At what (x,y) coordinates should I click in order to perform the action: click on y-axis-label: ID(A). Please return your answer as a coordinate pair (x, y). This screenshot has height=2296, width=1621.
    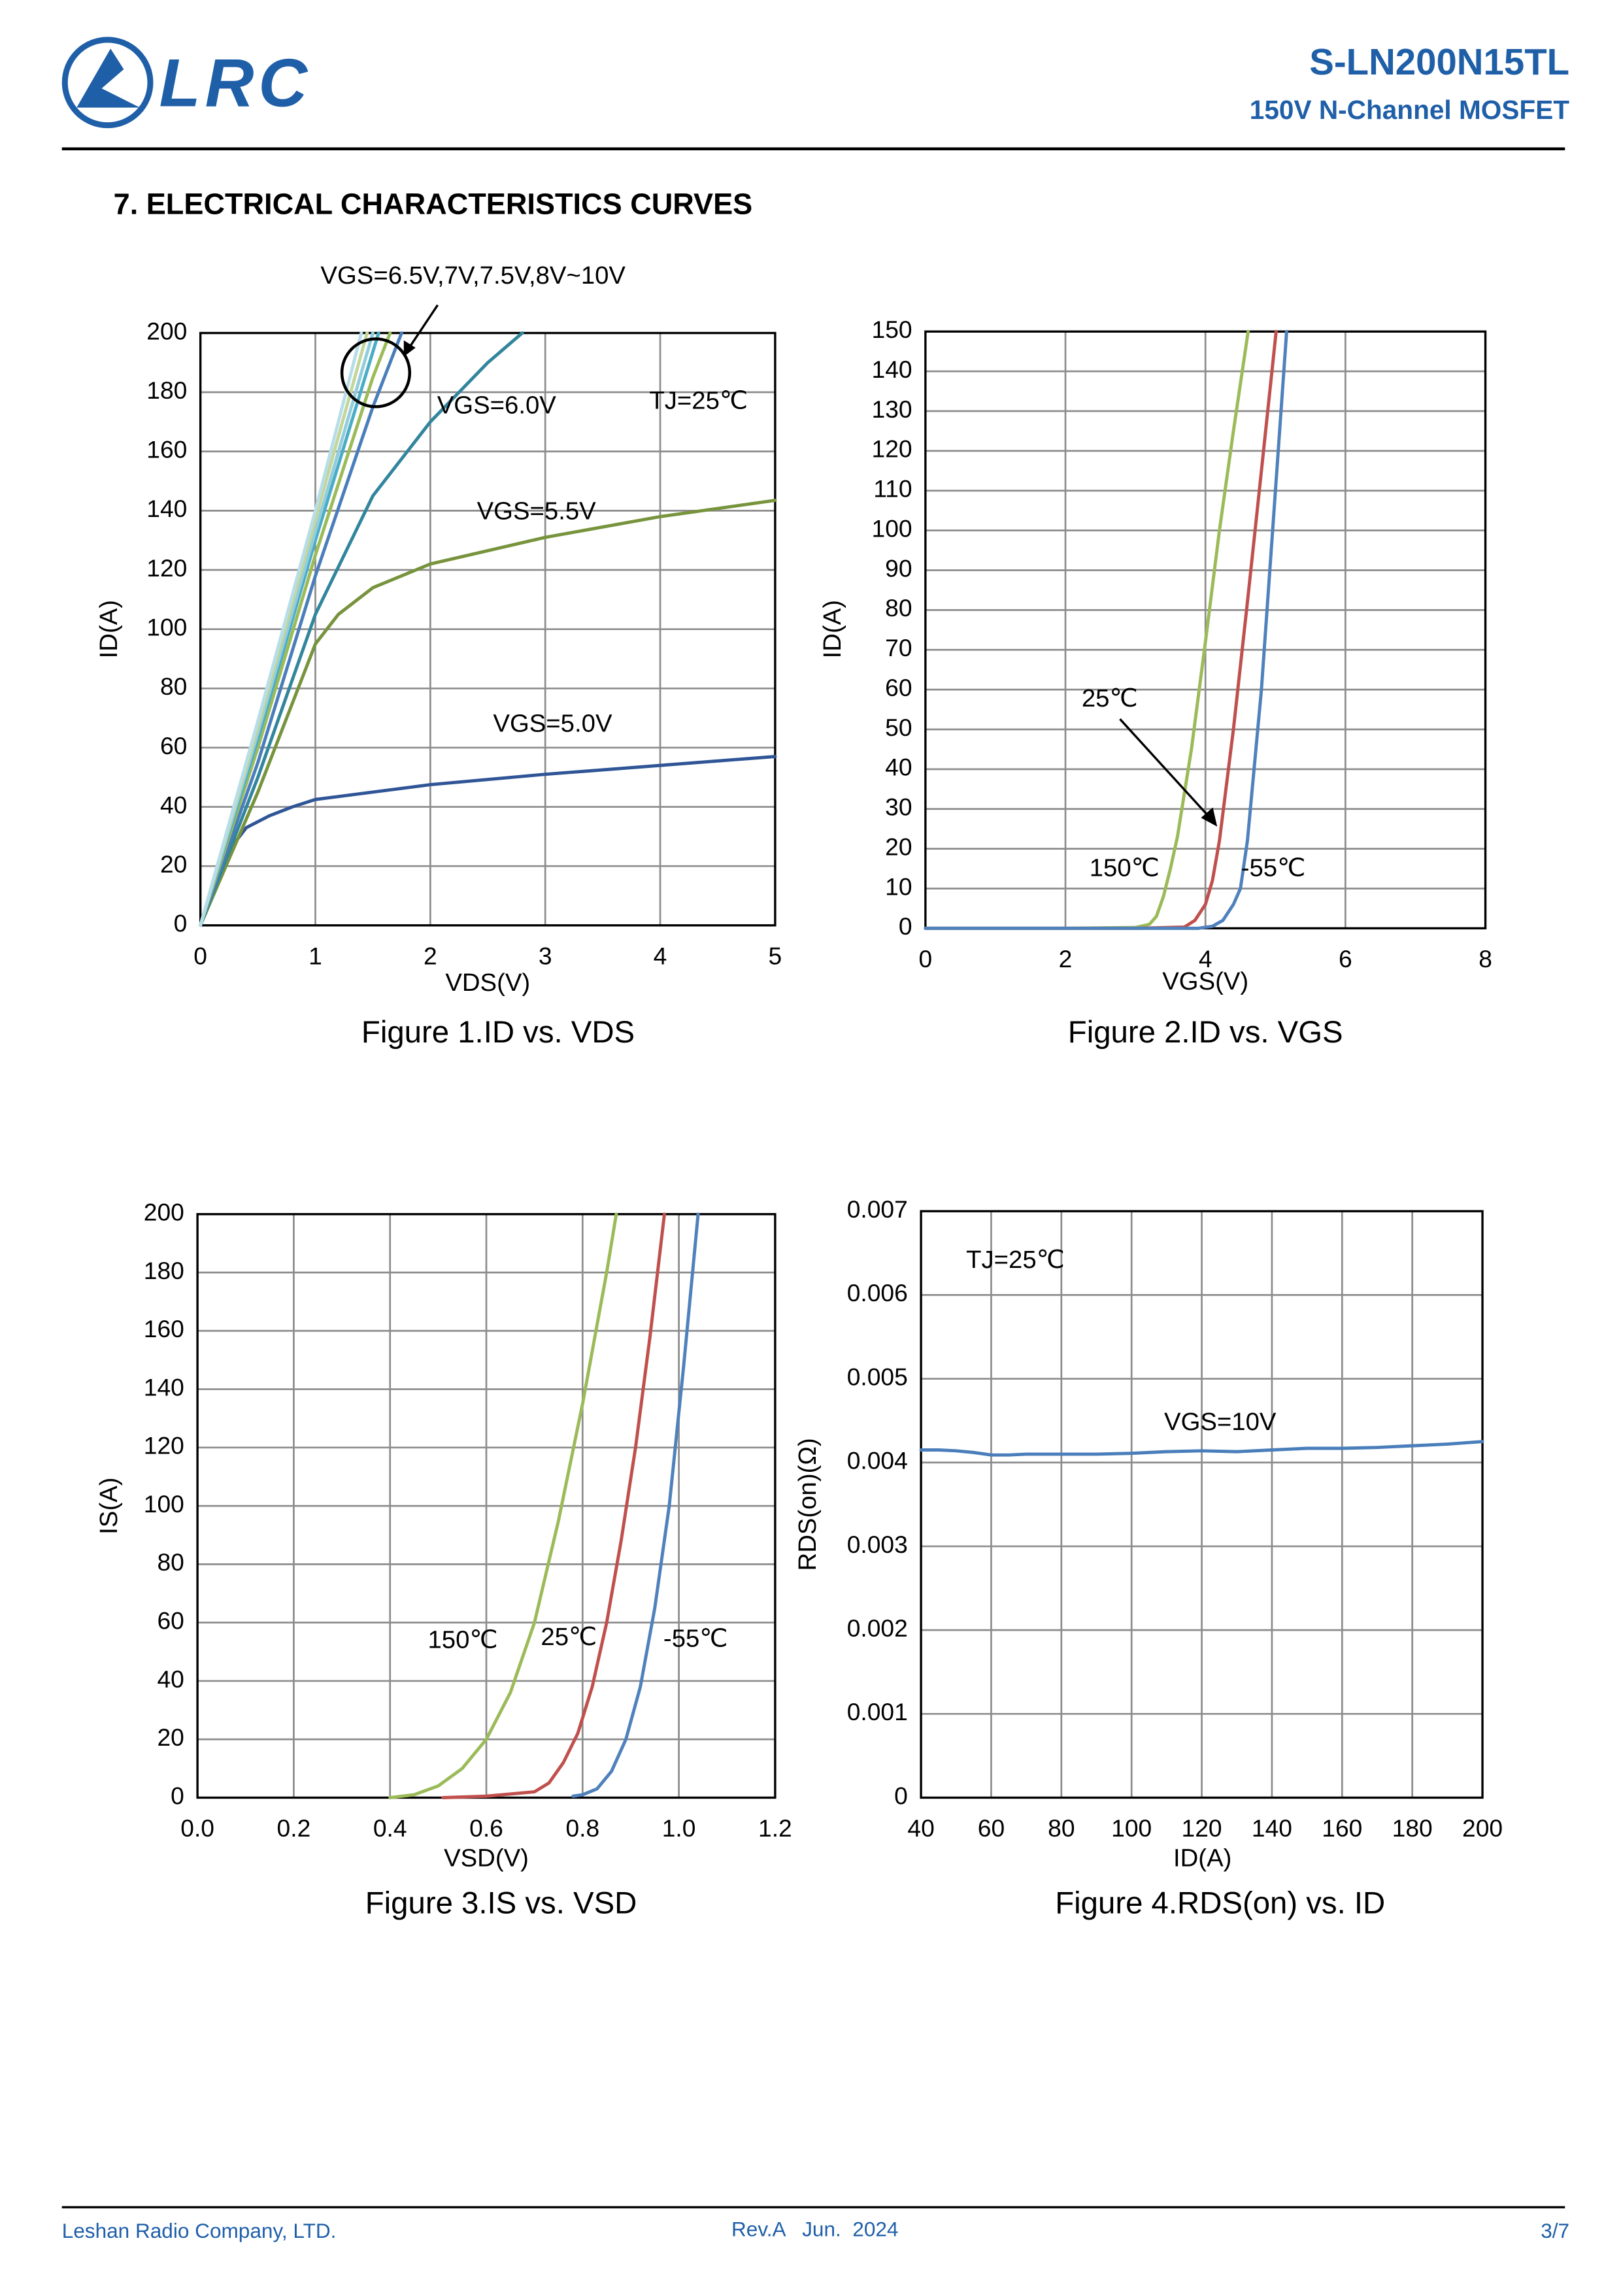
    Looking at the image, I should click on (832, 629).